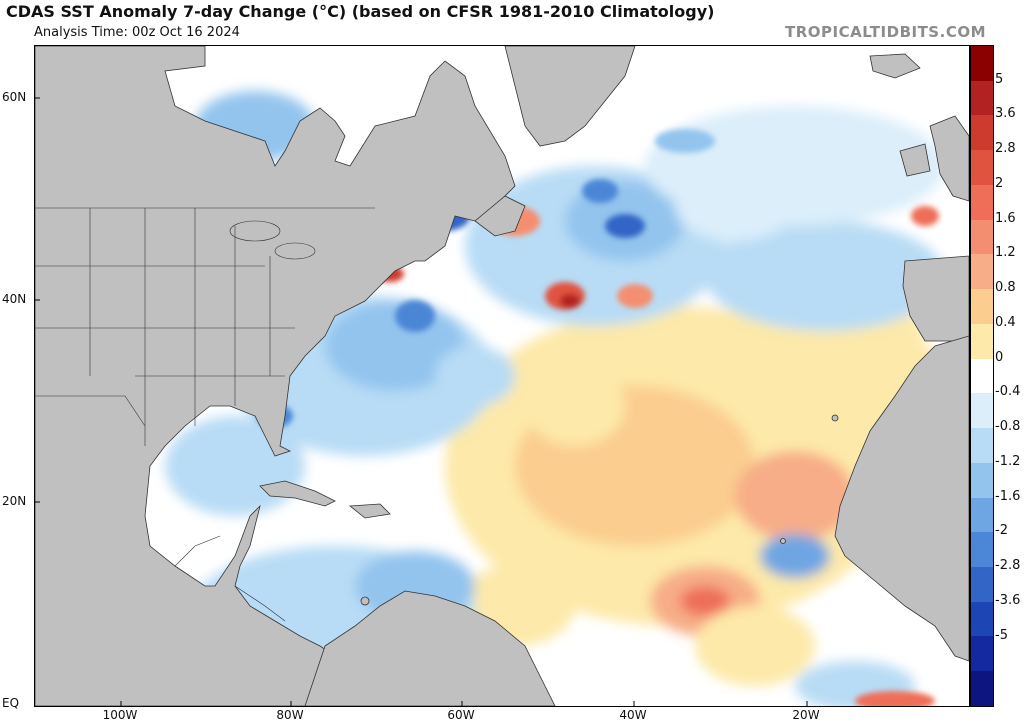 The image size is (1024, 724). What do you see at coordinates (14, 299) in the screenshot?
I see `lat-label-40n: 40N` at bounding box center [14, 299].